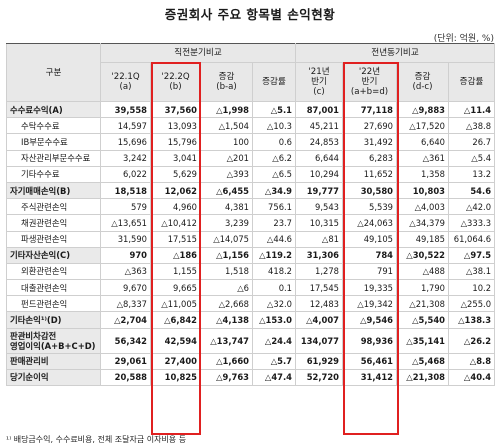 The image size is (500, 448). Describe the element at coordinates (370, 239) in the screenshot. I see `cell-value: 49,105` at that location.